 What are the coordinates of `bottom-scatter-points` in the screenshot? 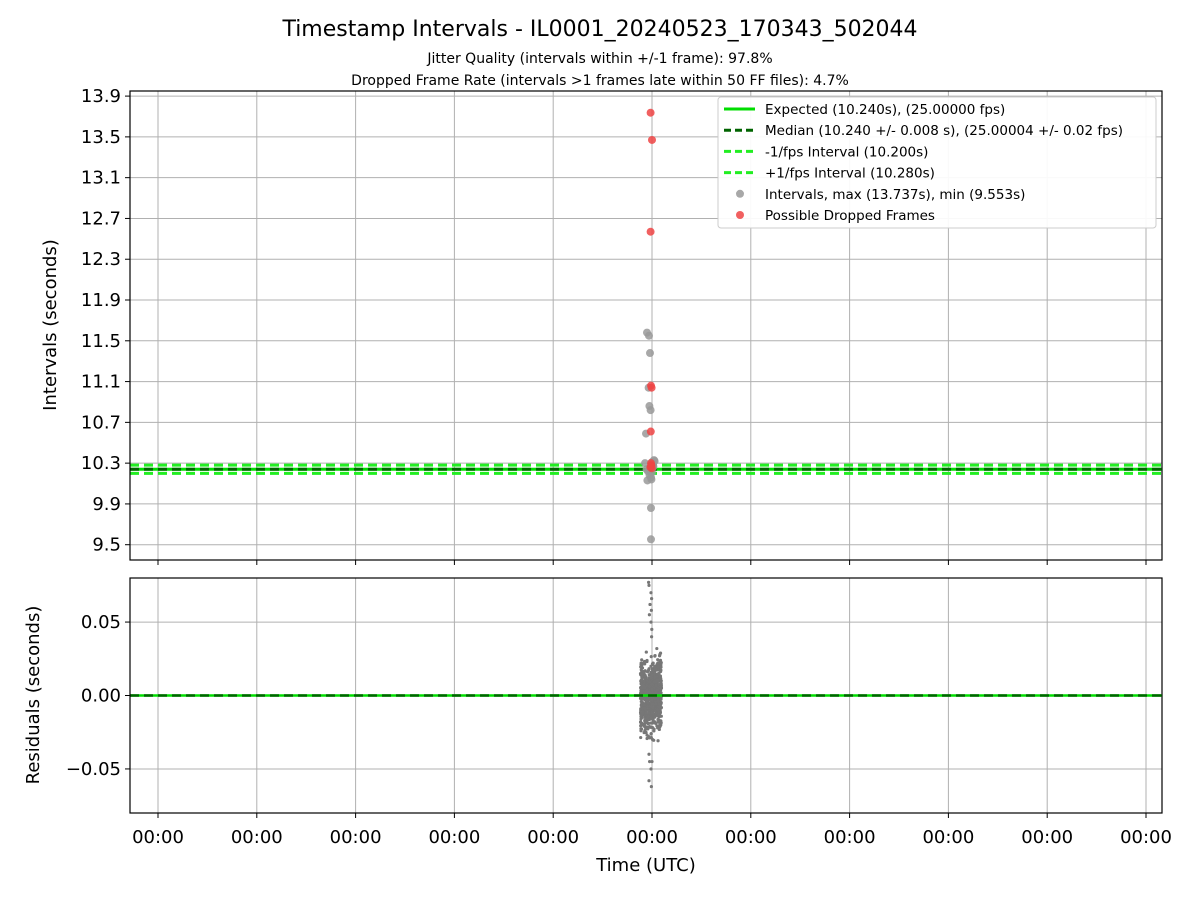 It's located at (651, 684).